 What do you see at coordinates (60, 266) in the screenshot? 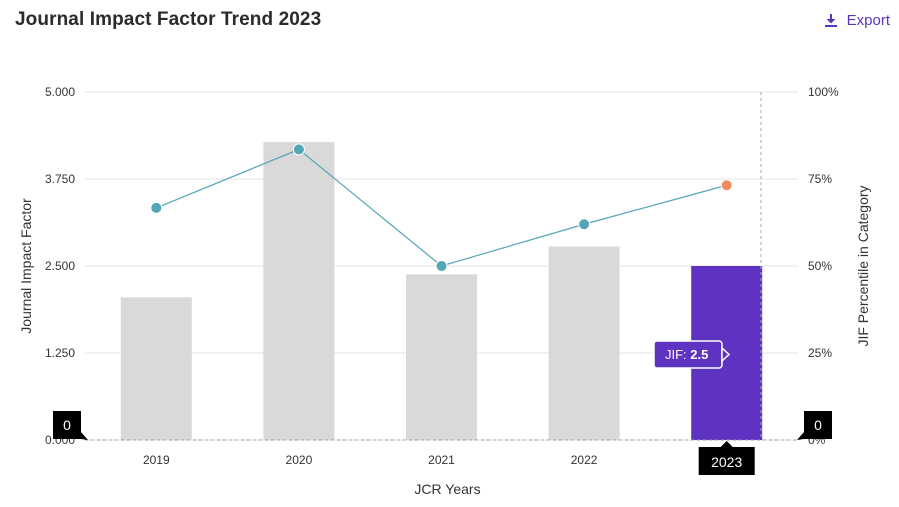
I see `y-tick-label: 2.500` at bounding box center [60, 266].